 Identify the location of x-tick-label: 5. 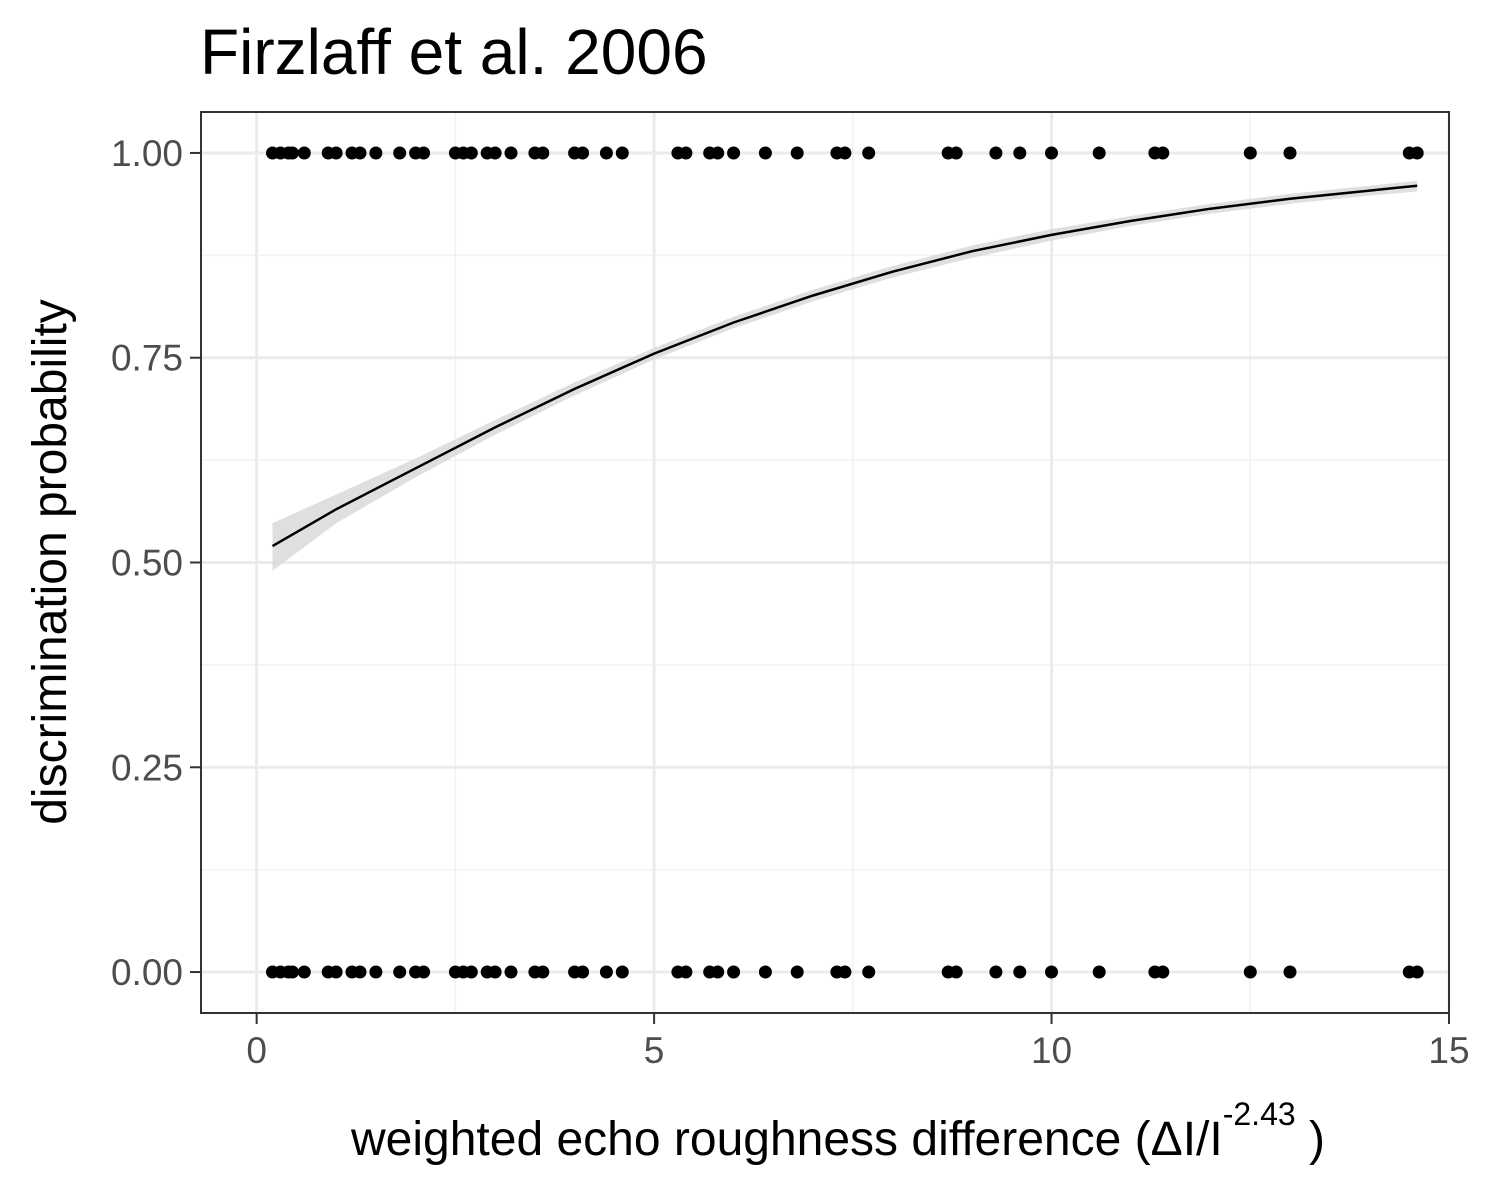
(654, 1050).